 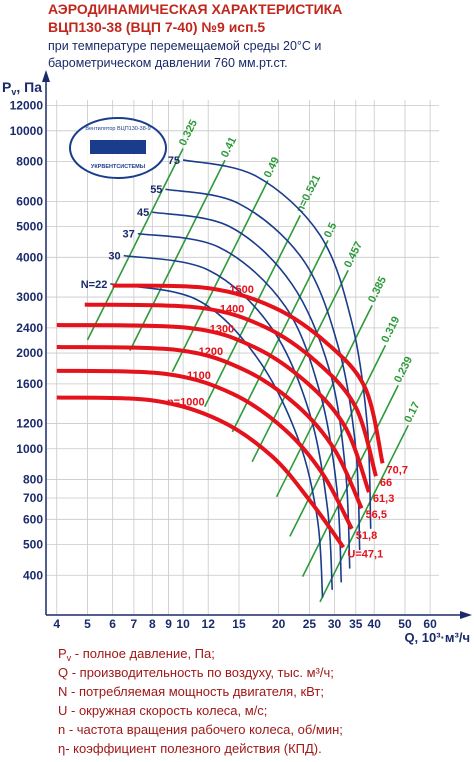 What do you see at coordinates (29, 297) in the screenshot?
I see `y-tick-label: 3000` at bounding box center [29, 297].